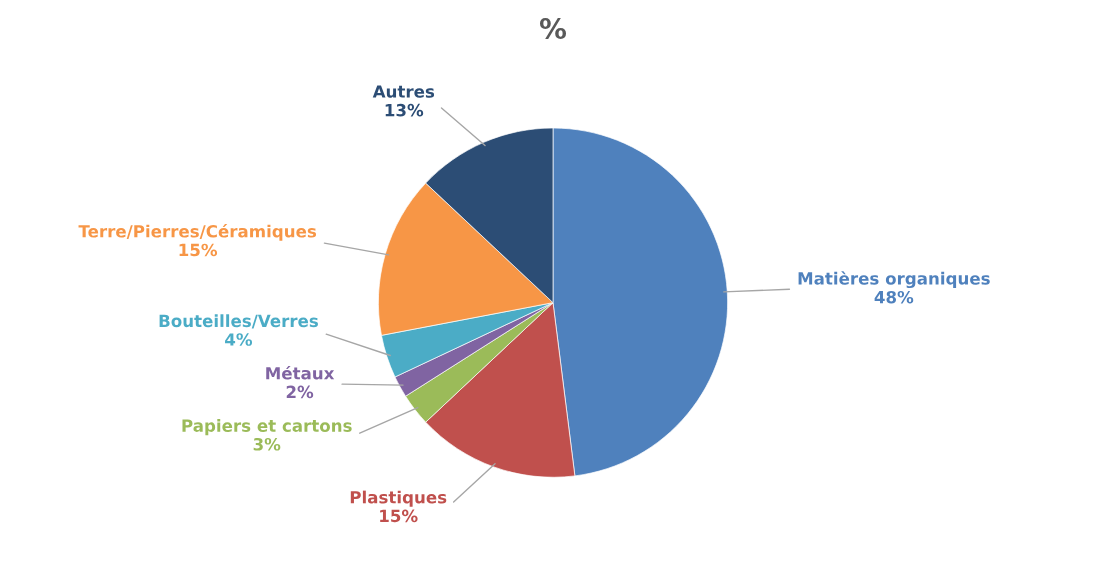 The height and width of the screenshot is (582, 1106). I want to click on slice-label: Bouteilles/Verres, so click(238, 321).